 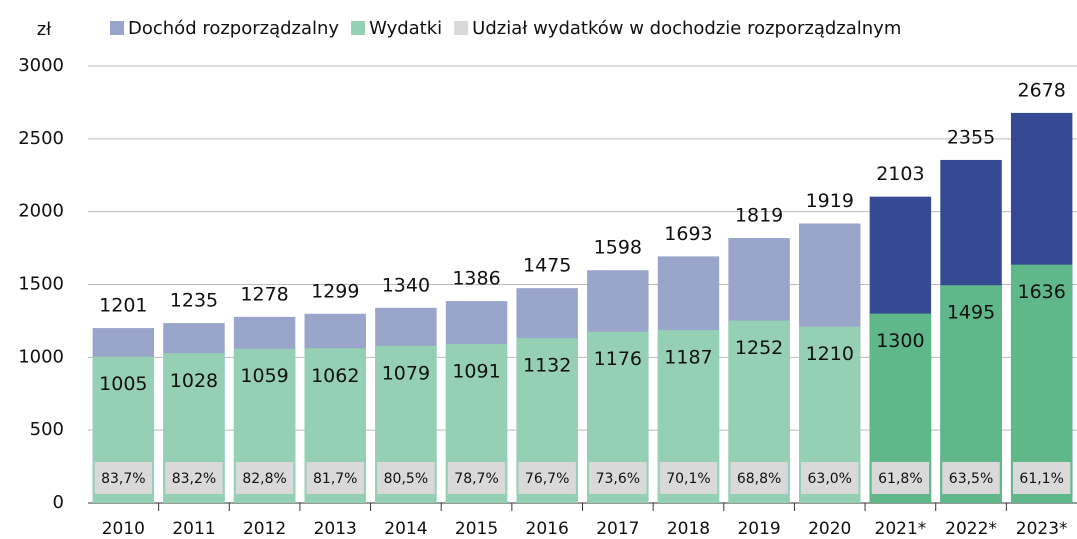 What do you see at coordinates (41, 356) in the screenshot?
I see `y-tick-label: 1000` at bounding box center [41, 356].